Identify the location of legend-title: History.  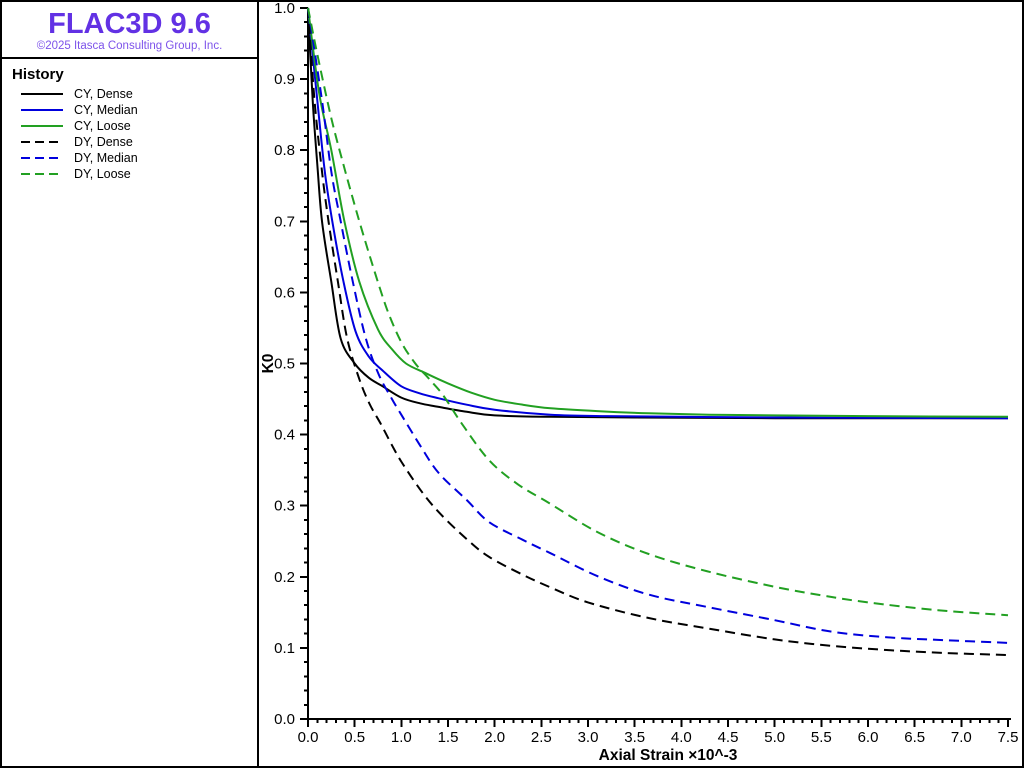
(38, 74).